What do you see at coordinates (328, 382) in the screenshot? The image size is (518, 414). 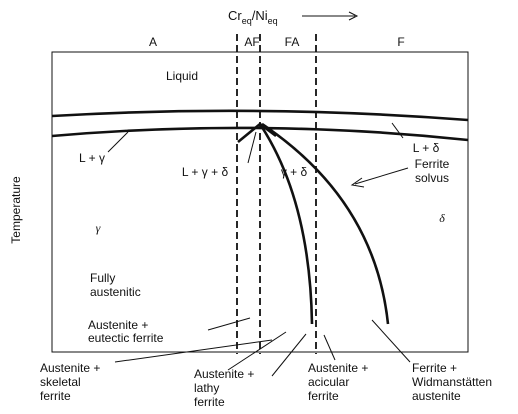 I see `morphology-label: acicular` at bounding box center [328, 382].